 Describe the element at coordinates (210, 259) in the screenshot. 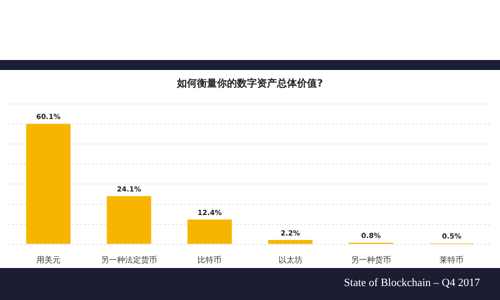

I see `x-tick-label: 比特币` at that location.